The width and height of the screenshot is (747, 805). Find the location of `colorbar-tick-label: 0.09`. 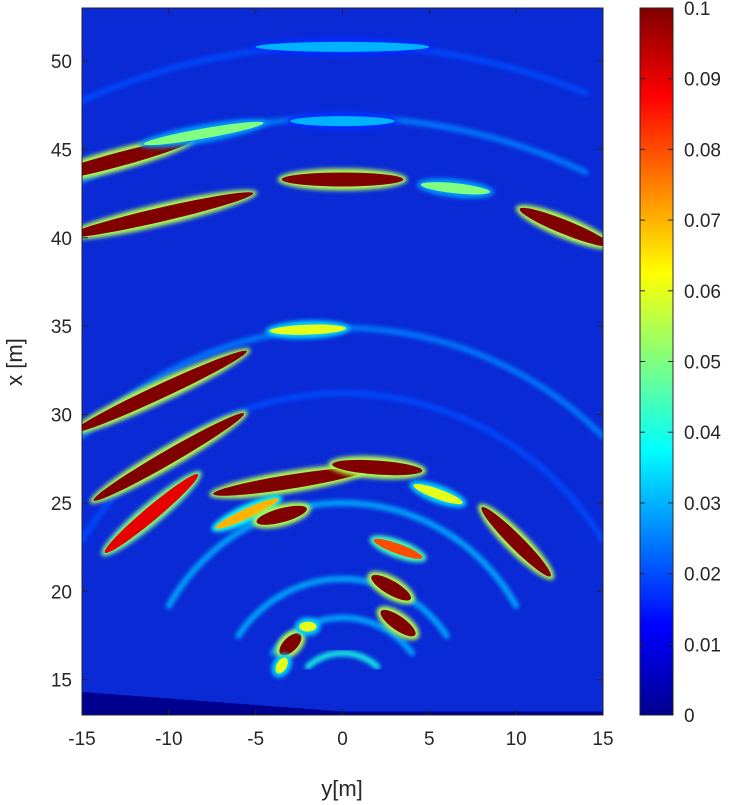

colorbar-tick-label: 0.09 is located at coordinates (702, 80).